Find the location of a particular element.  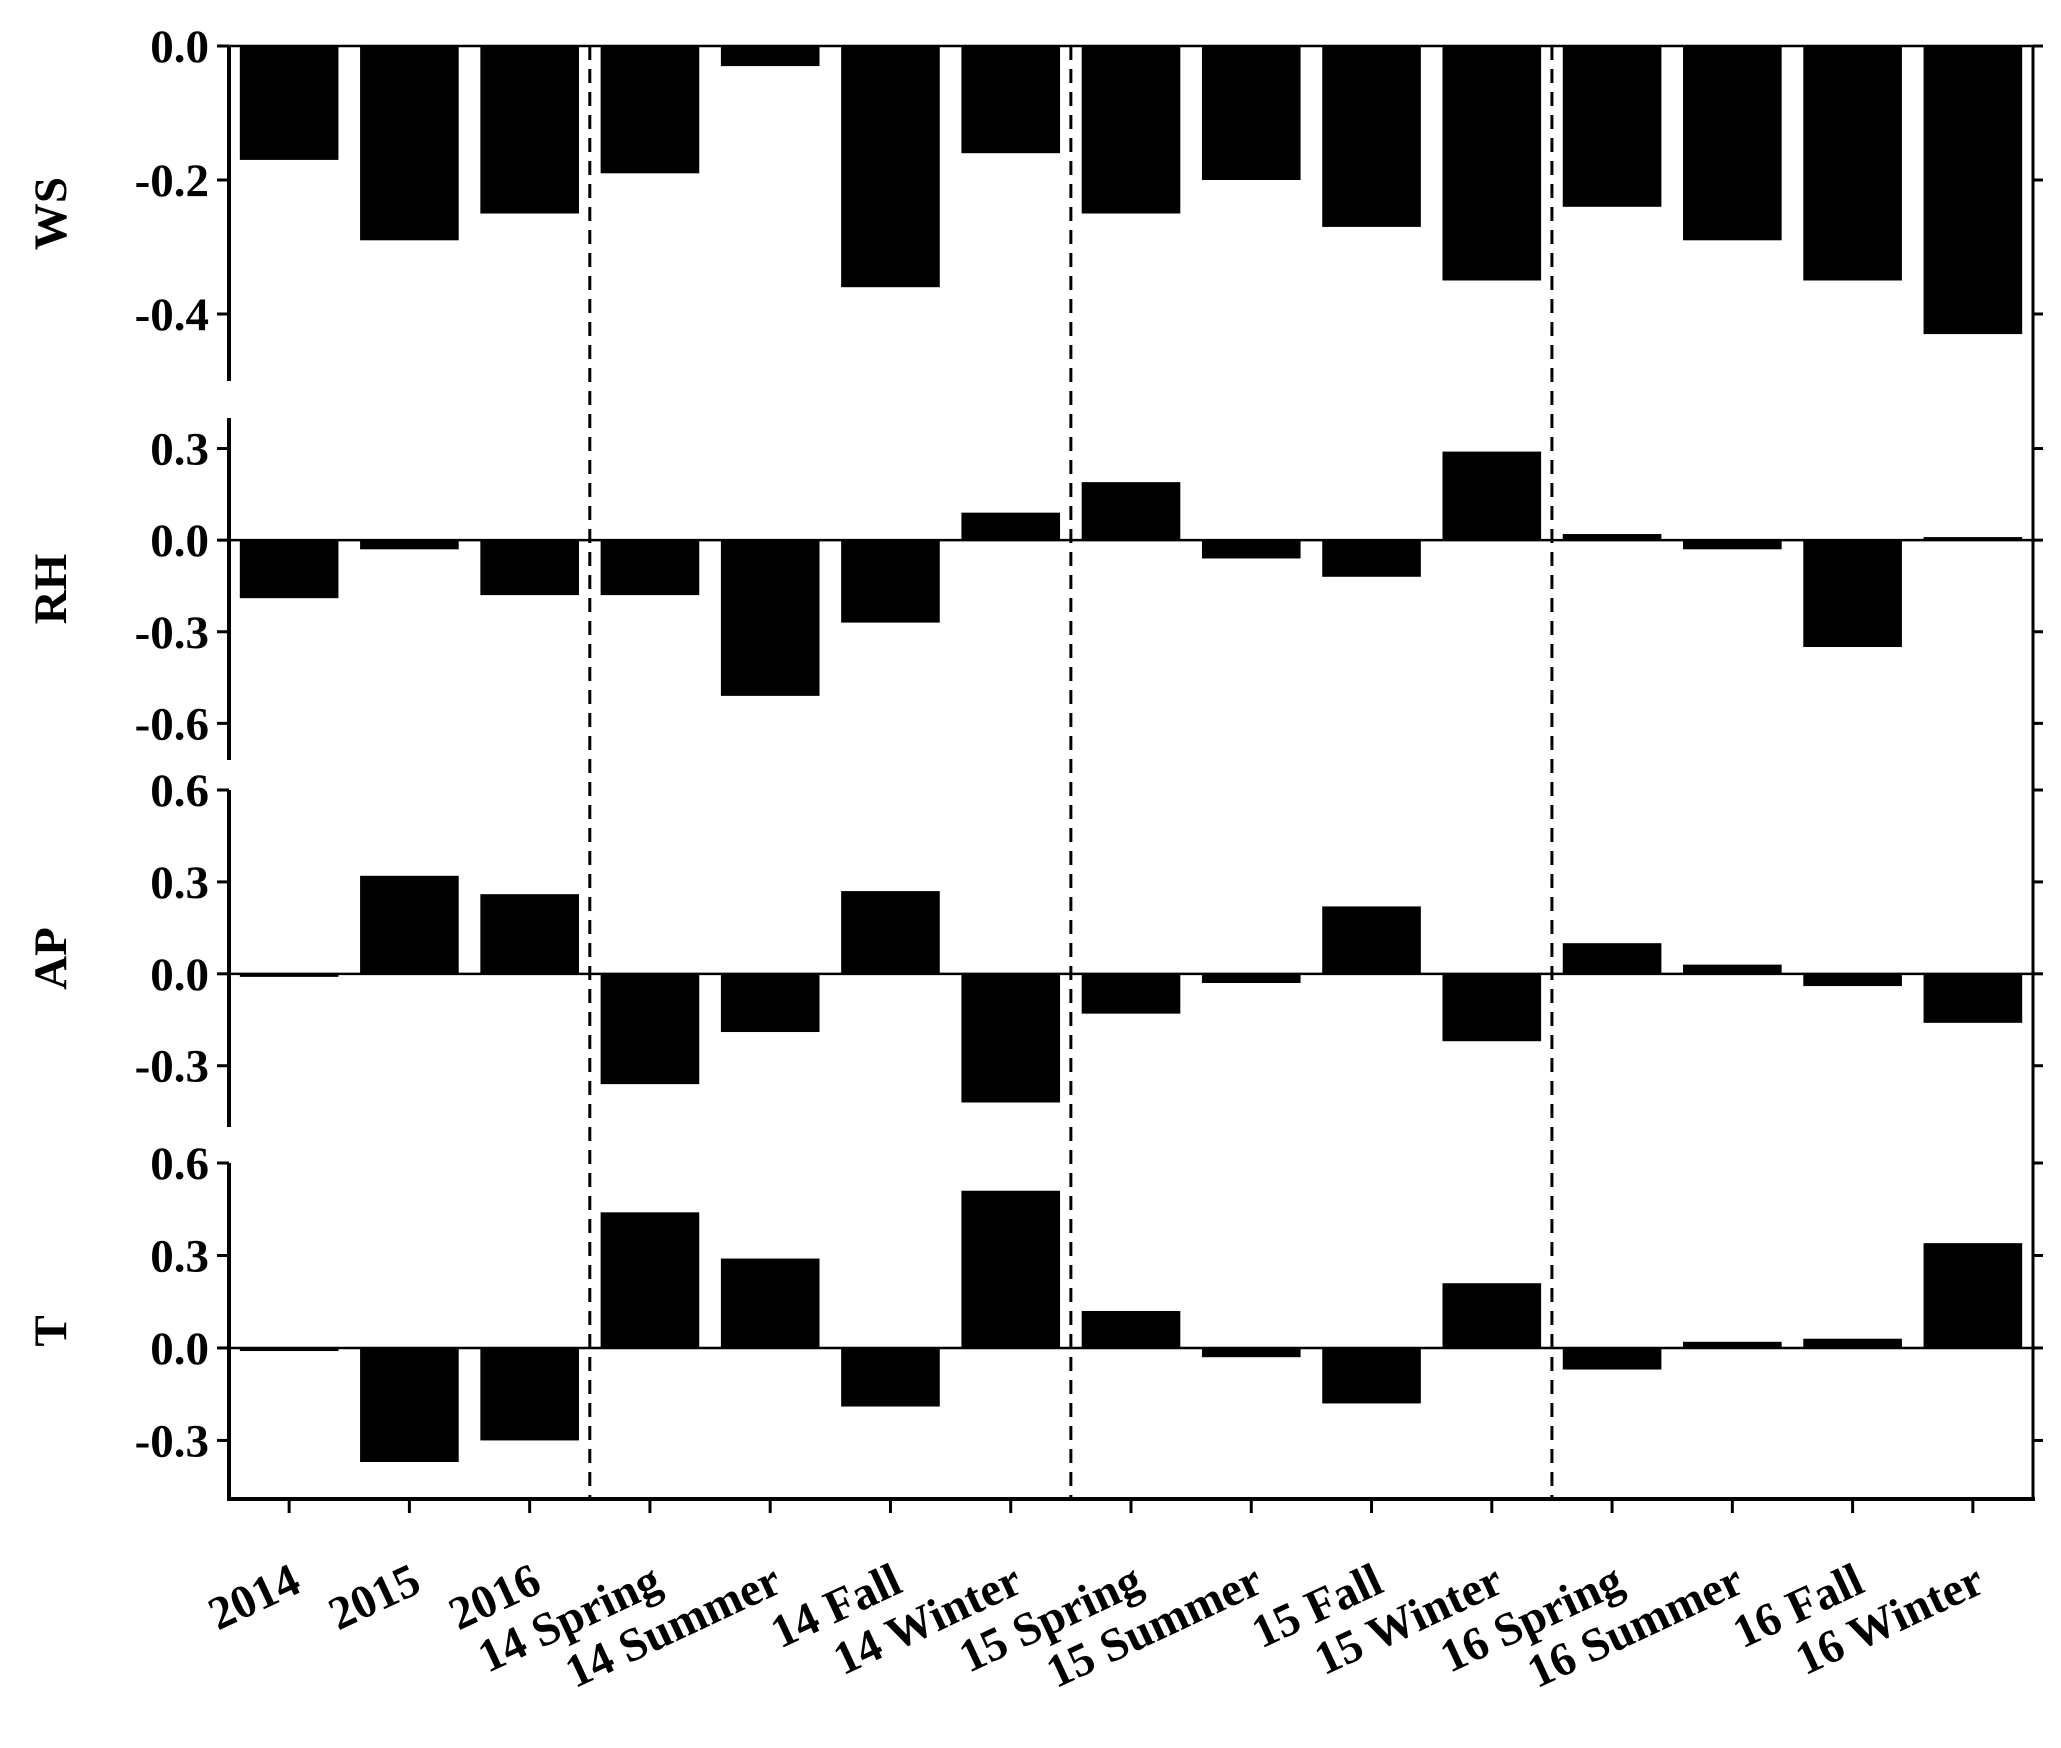

x-tick-label: 2015 is located at coordinates (374, 1597).